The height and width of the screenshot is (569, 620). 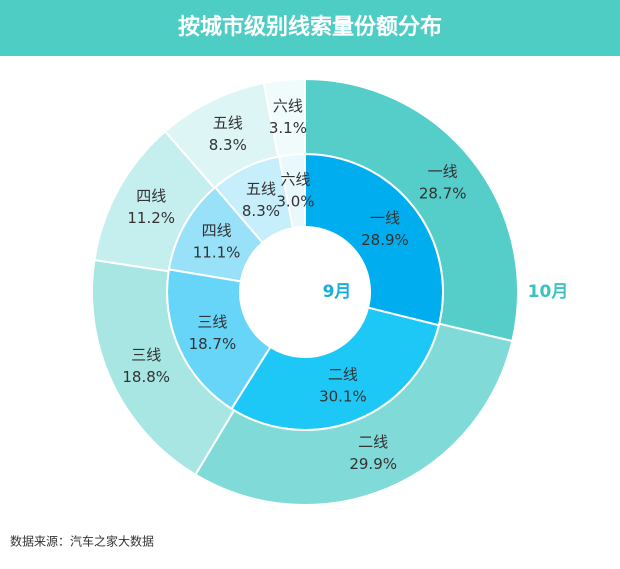 I want to click on slice-value-label: 30.1%, so click(x=343, y=397).